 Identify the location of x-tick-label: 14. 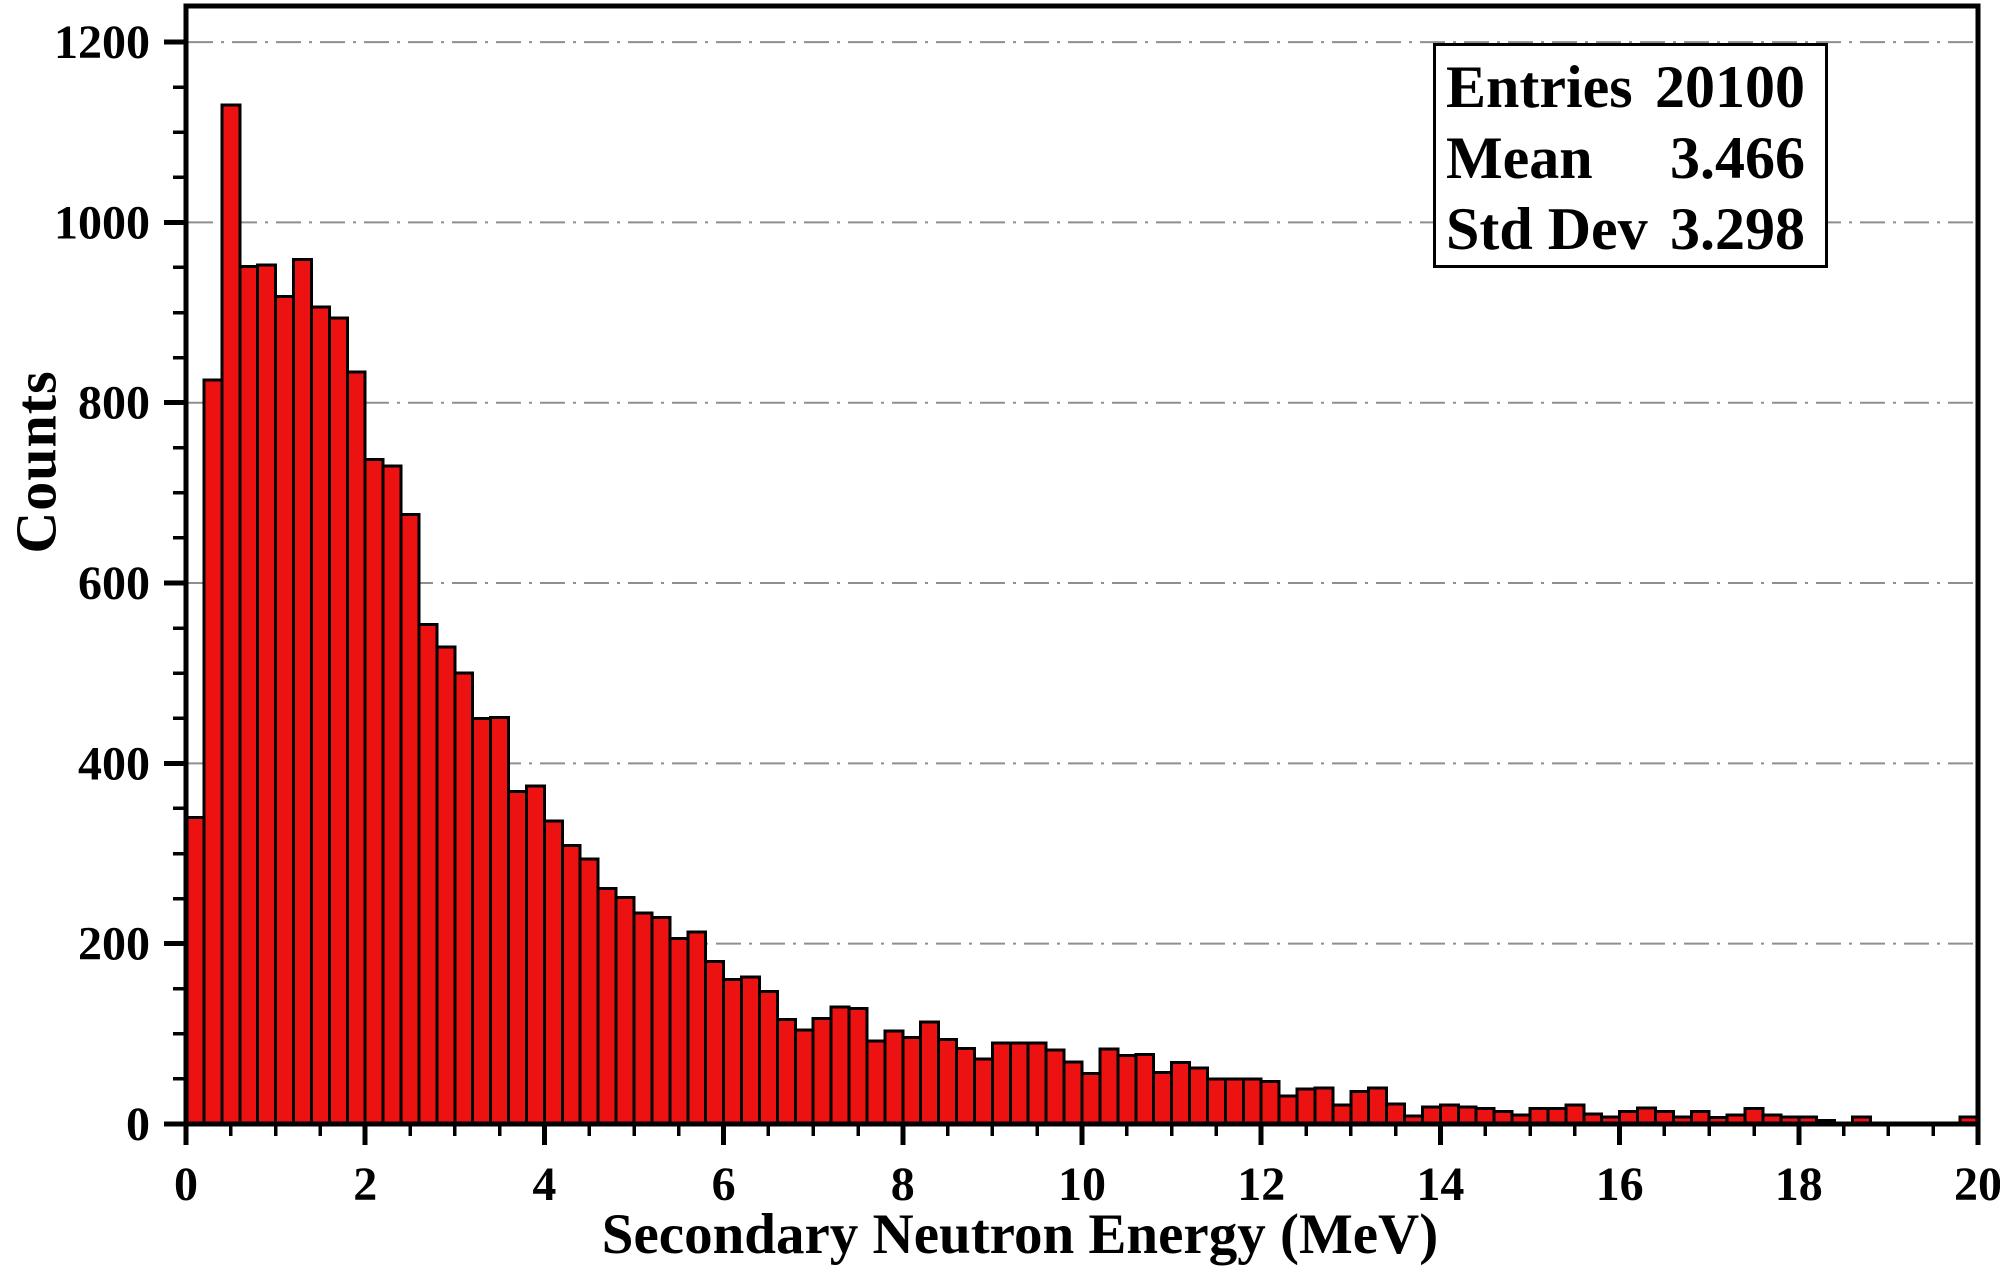
(1440, 1184).